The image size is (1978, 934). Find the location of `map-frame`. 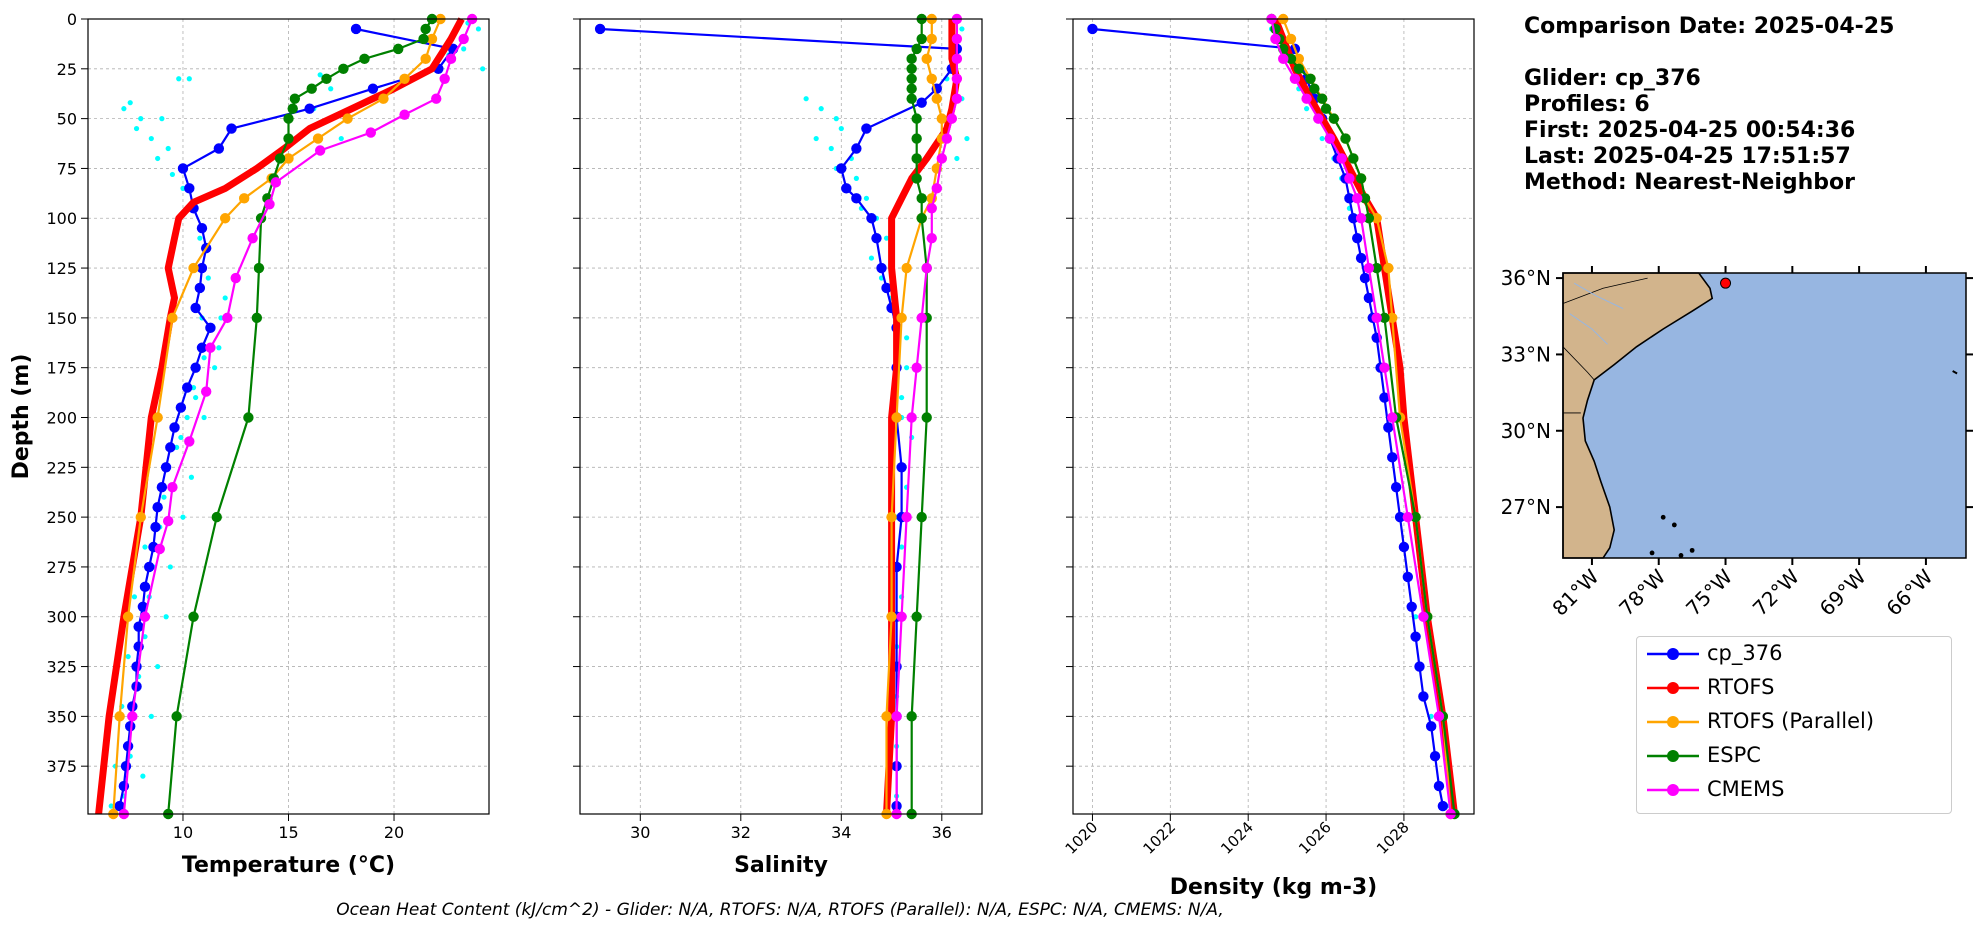

map-frame is located at coordinates (1764, 415).